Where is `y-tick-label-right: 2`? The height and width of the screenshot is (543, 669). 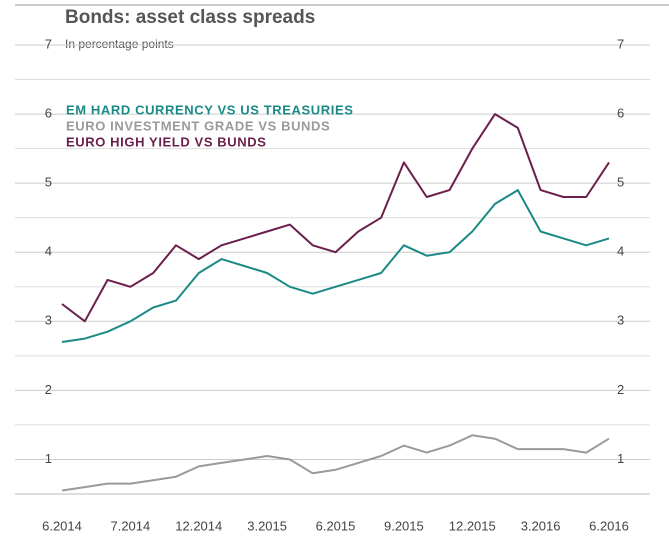 y-tick-label-right: 2 is located at coordinates (620, 389).